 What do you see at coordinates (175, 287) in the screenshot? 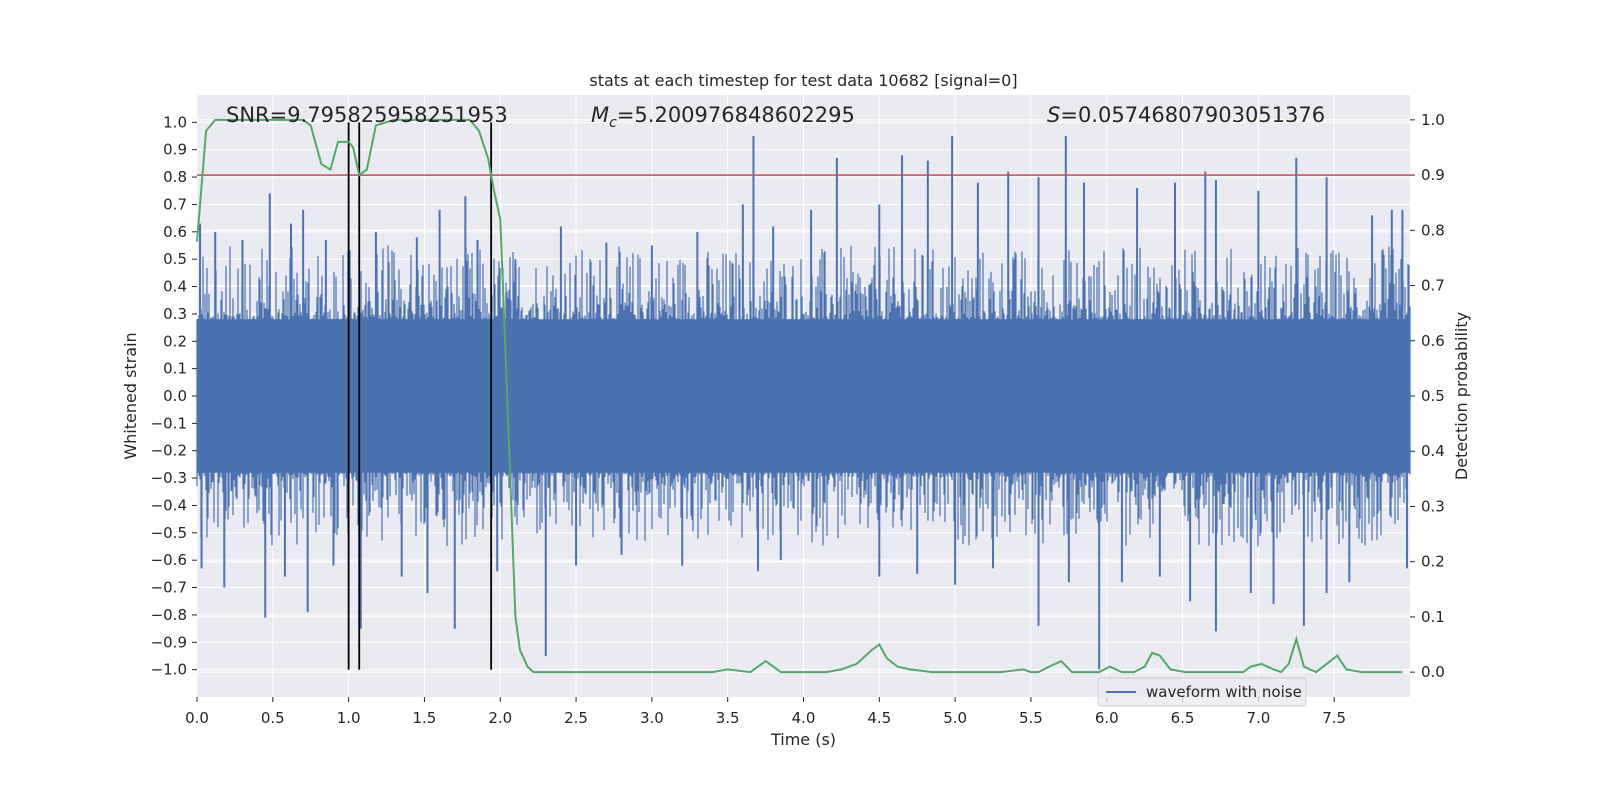
I see `y-tick-label: 0.4` at bounding box center [175, 287].